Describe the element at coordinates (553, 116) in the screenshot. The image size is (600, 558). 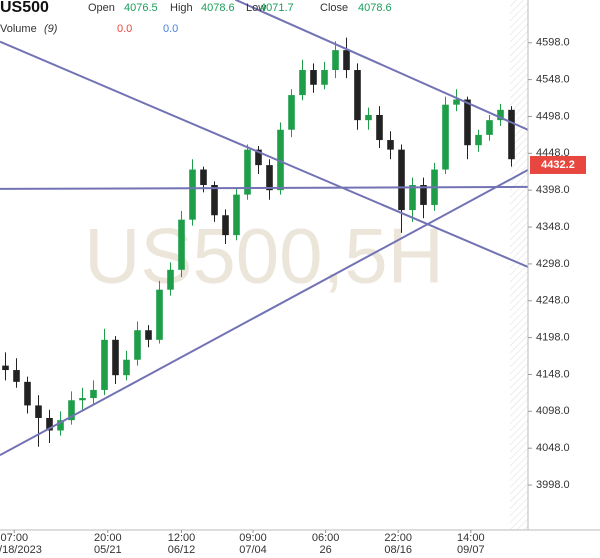
I see `y-tick-label: 4498.0` at that location.